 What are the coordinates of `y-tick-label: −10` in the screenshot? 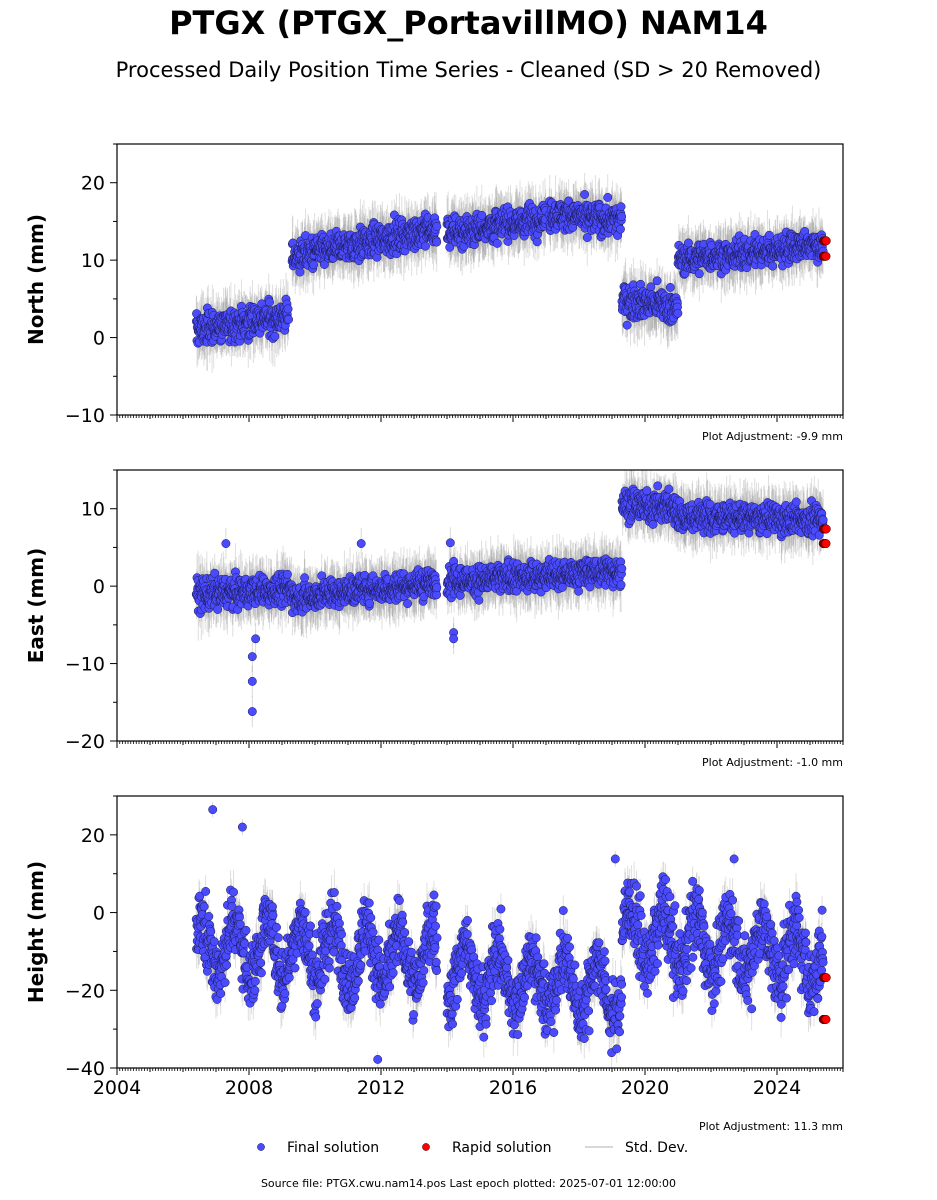 It's located at (85, 416).